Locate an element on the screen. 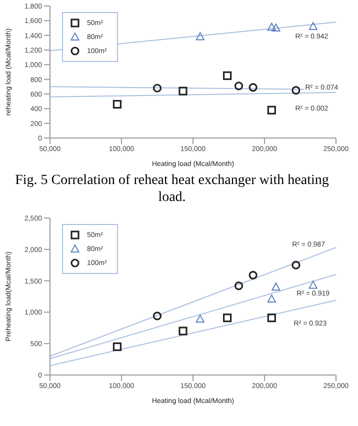 This screenshot has height=426, width=358. caption: Fig. 5 Correlation of reheat heat exchanger with heating load. is located at coordinates (172, 189).